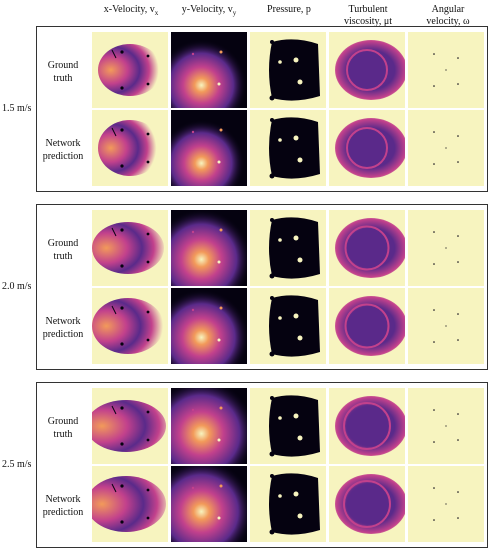 This screenshot has width=494, height=550. What do you see at coordinates (63, 78) in the screenshot?
I see `row-label-truth-1b: truth` at bounding box center [63, 78].